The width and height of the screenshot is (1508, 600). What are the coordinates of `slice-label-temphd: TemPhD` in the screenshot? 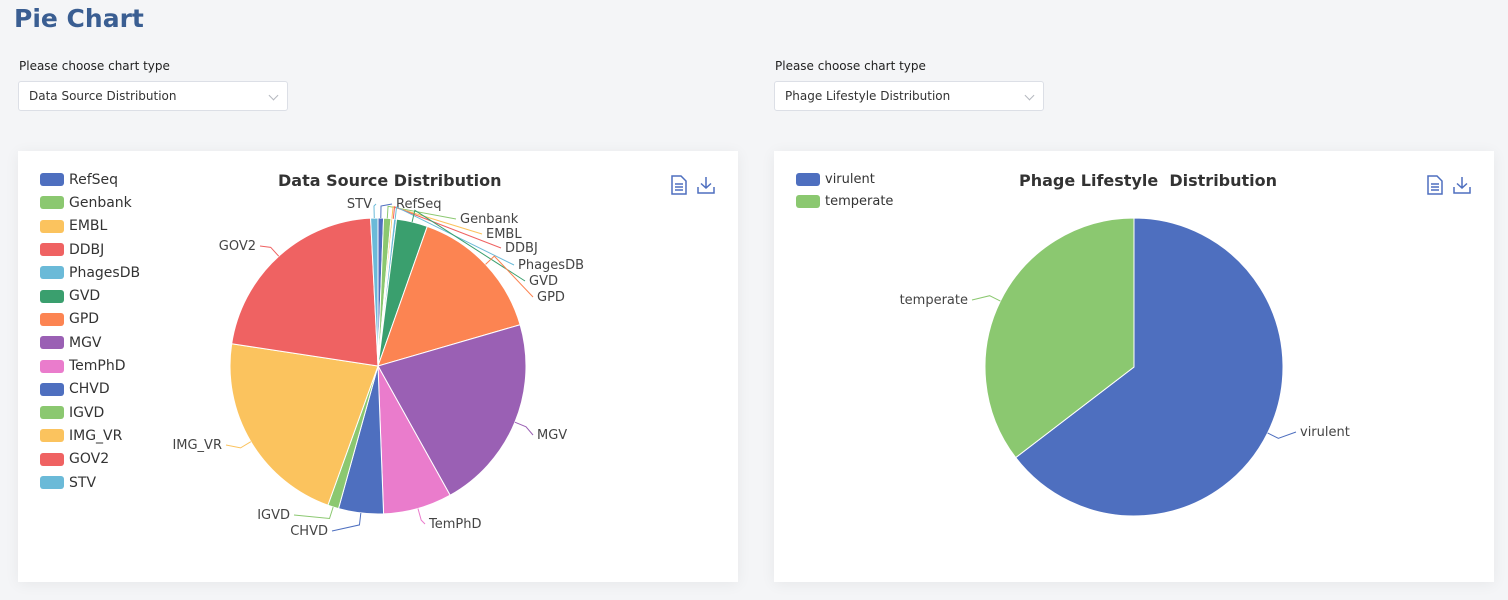 It's located at (454, 524).